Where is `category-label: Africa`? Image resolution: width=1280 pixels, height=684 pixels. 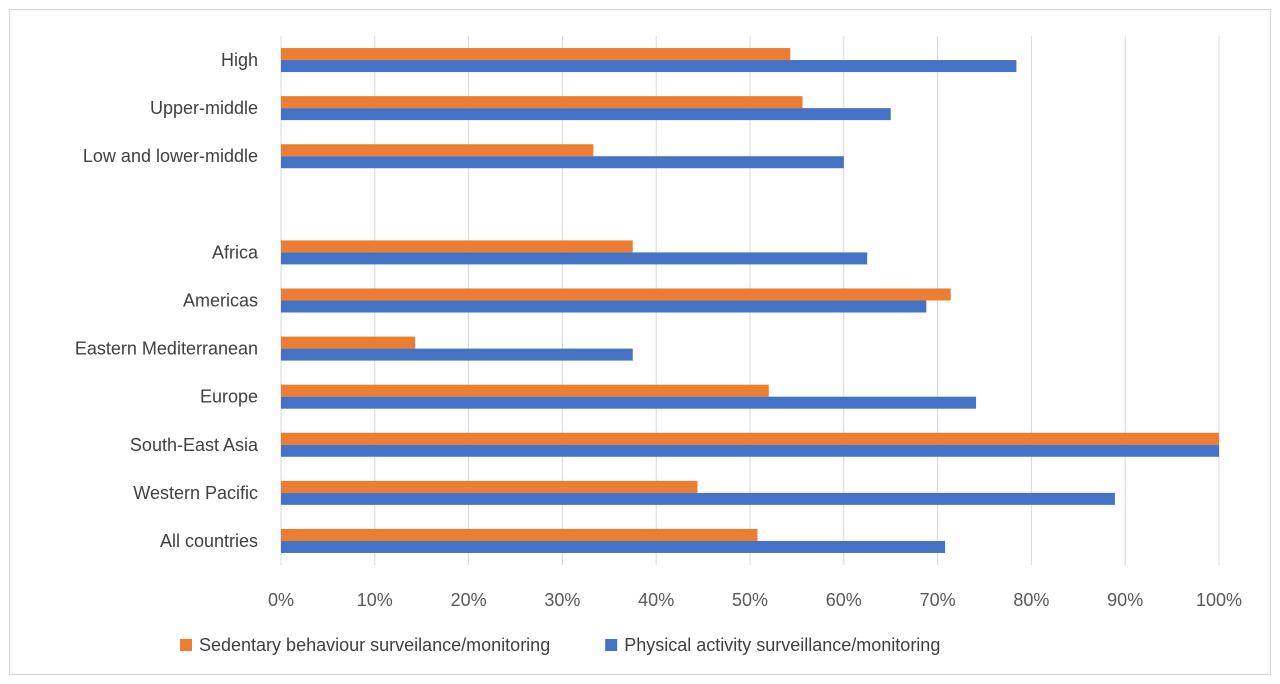
category-label: Africa is located at coordinates (235, 252).